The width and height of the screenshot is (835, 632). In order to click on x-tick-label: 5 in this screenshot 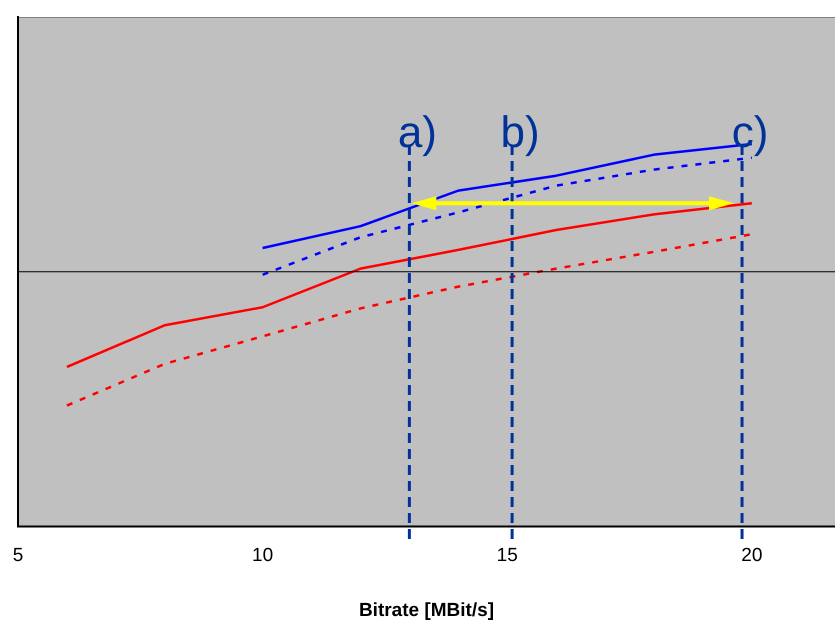, I will do `click(18, 555)`.